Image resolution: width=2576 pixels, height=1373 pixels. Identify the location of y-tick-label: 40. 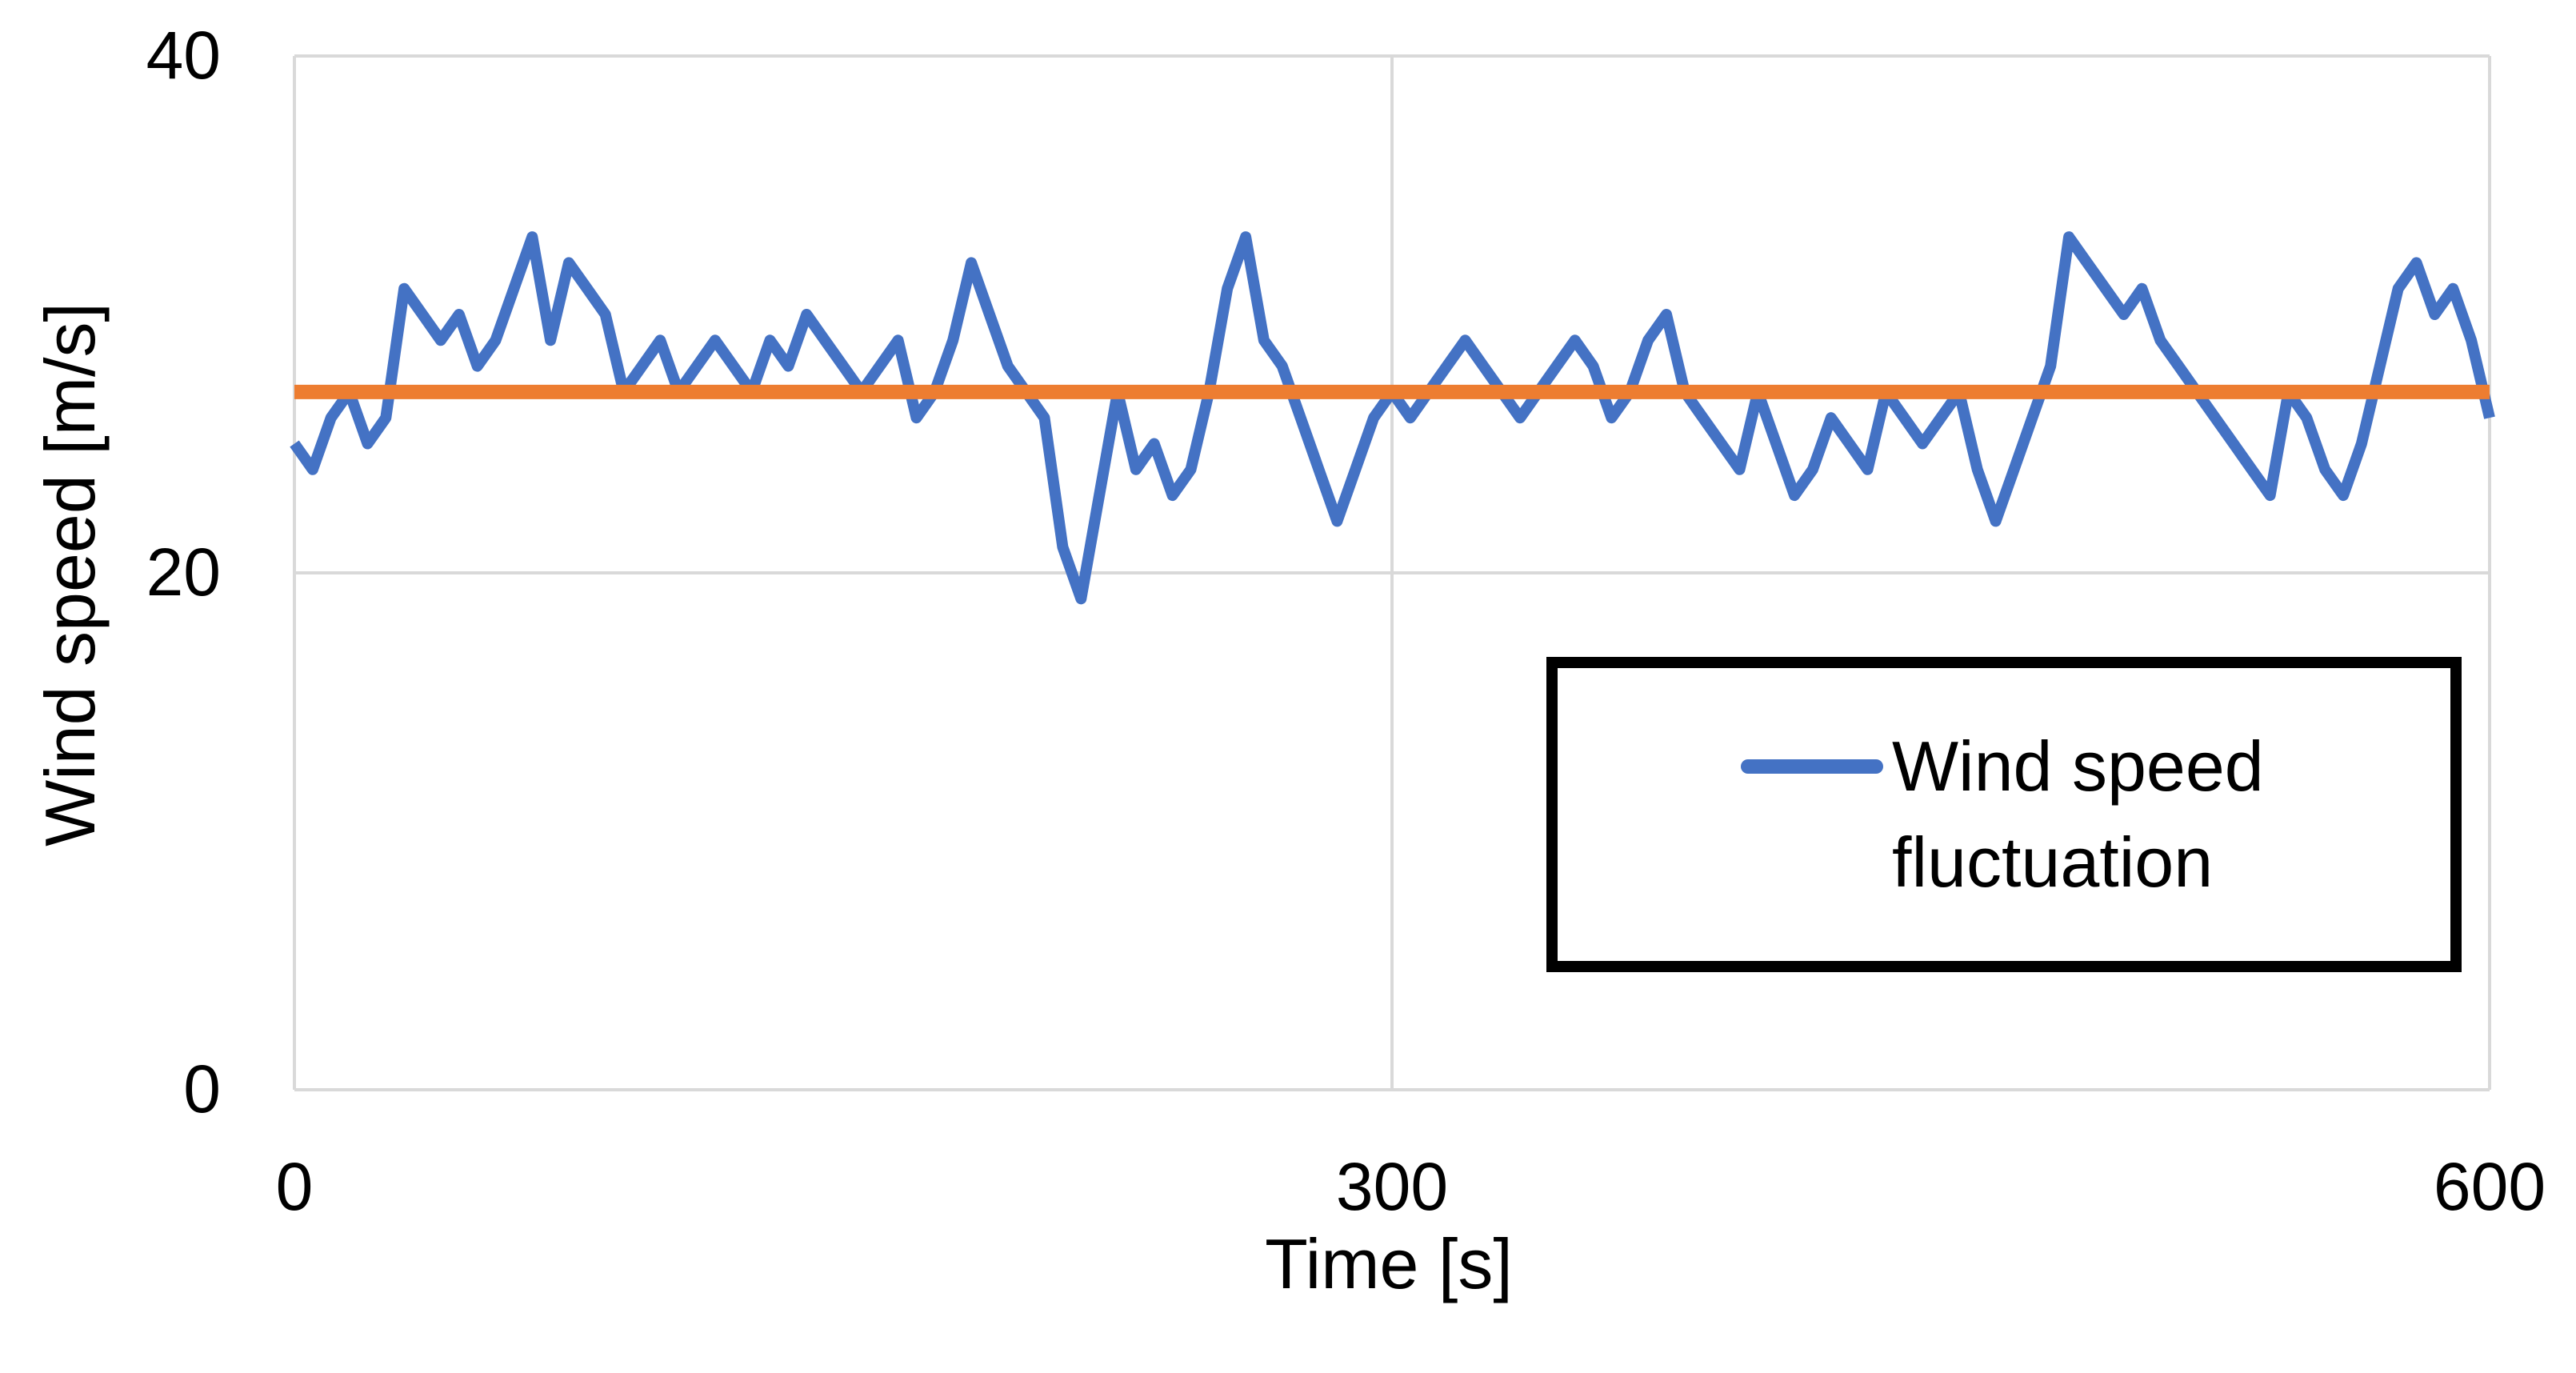
(183, 55).